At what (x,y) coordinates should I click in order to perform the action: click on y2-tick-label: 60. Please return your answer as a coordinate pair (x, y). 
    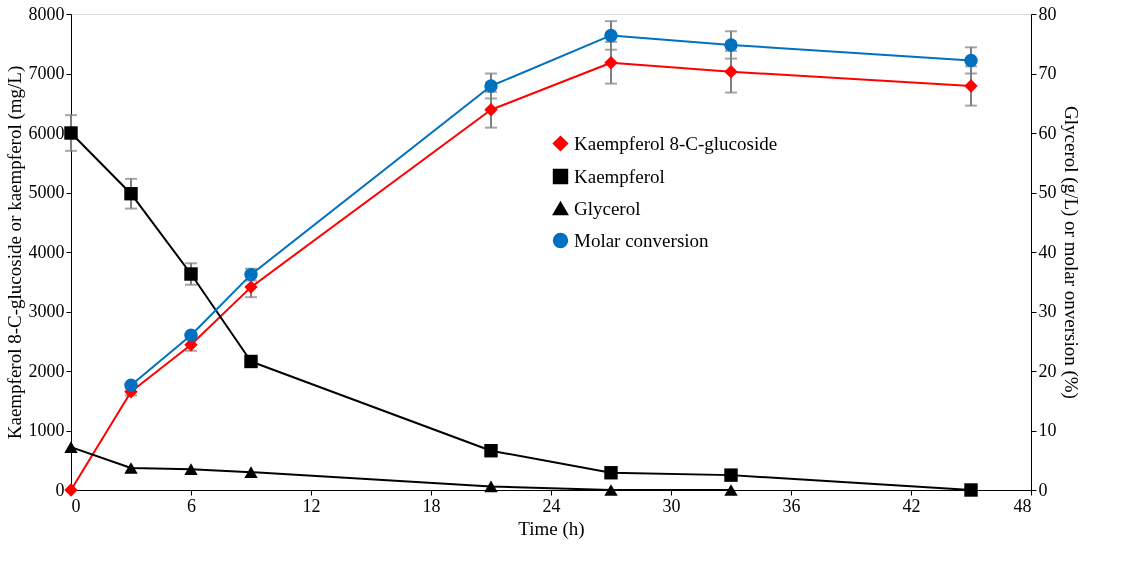
    Looking at the image, I should click on (1047, 132).